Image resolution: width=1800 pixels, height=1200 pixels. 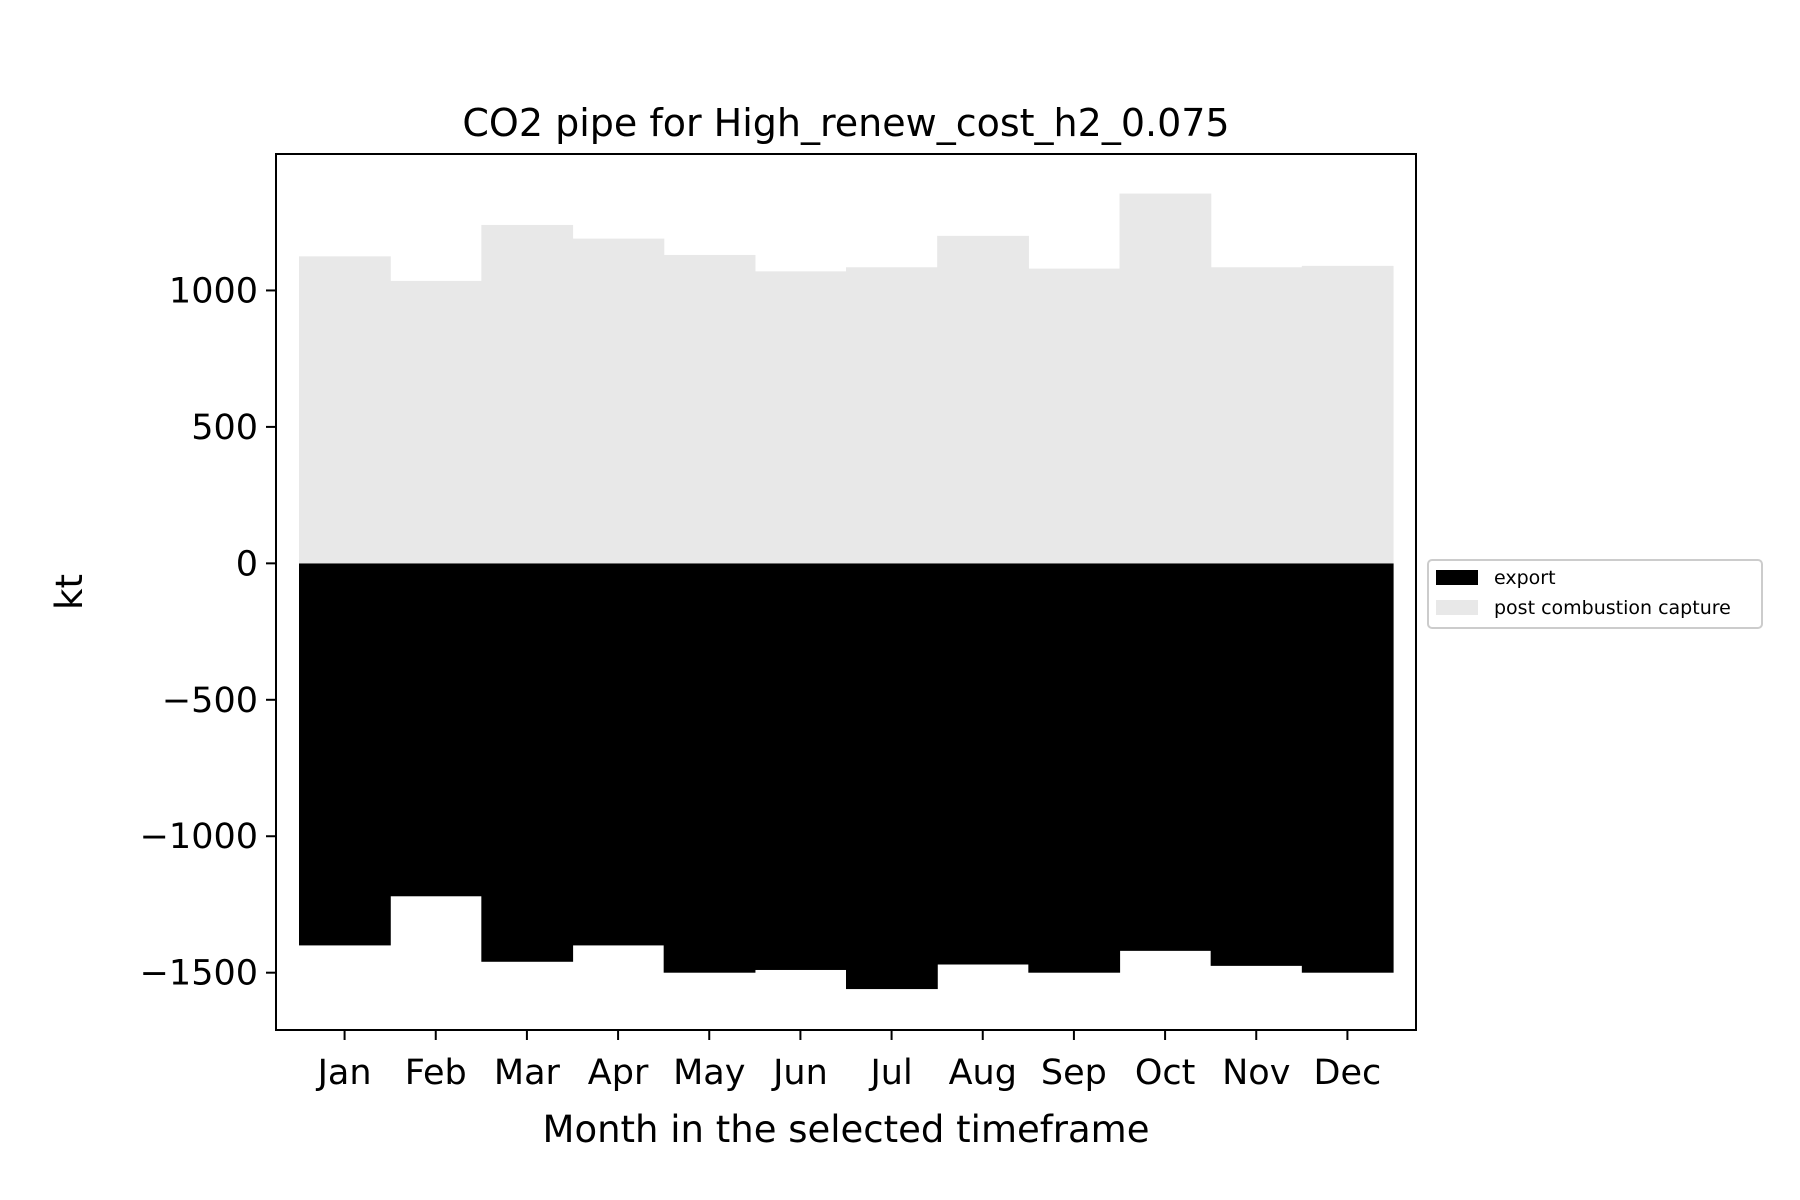 I want to click on y-axis-label: kt, so click(x=69, y=592).